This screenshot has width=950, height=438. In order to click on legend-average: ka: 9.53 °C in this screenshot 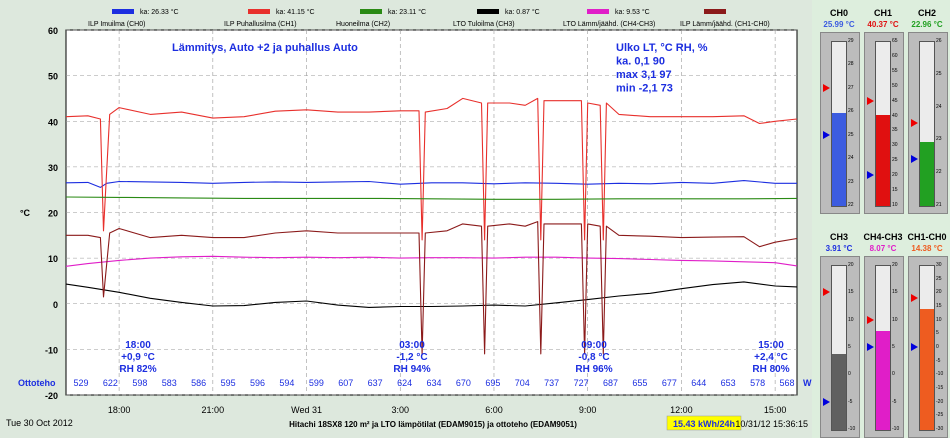, I will do `click(632, 12)`.